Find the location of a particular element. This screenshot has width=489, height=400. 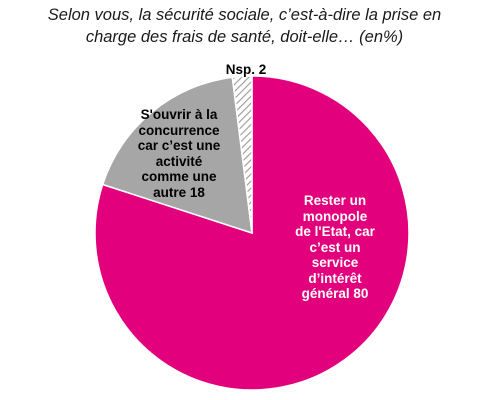

slice-label-concurrence-line: concurrence is located at coordinates (179, 130).